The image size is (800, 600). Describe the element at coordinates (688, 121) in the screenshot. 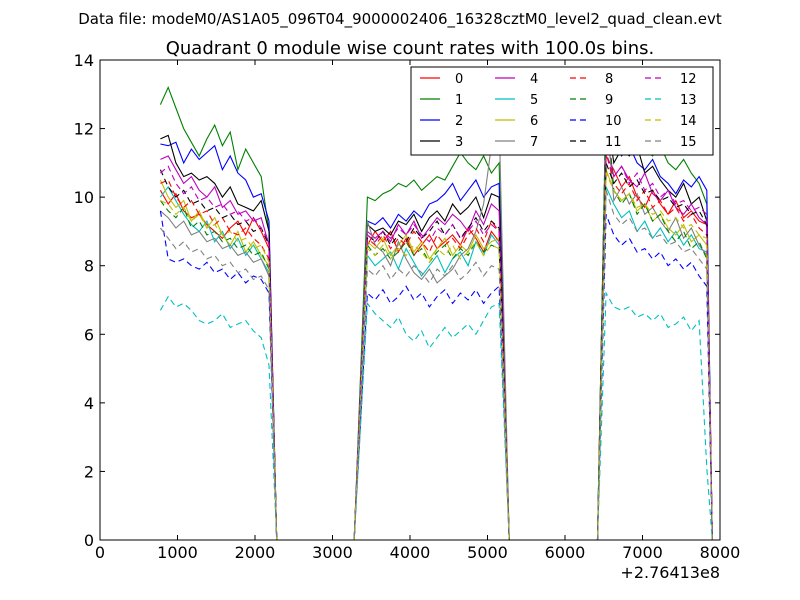

I see `legend-label-14: 14` at that location.